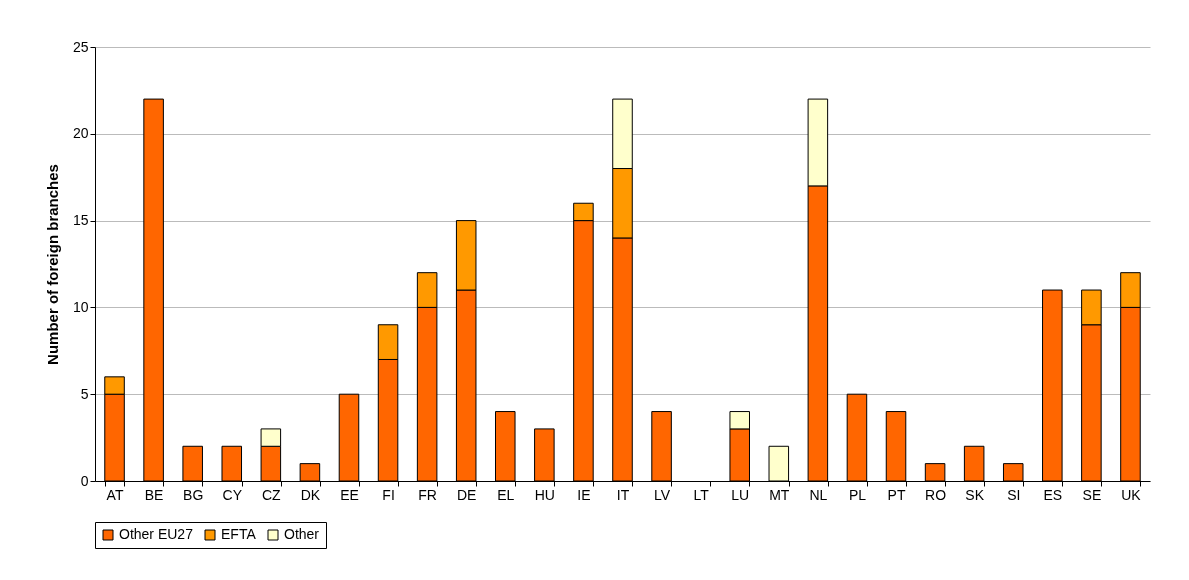 The height and width of the screenshot is (580, 1189). I want to click on x-tick-label: PT, so click(896, 494).